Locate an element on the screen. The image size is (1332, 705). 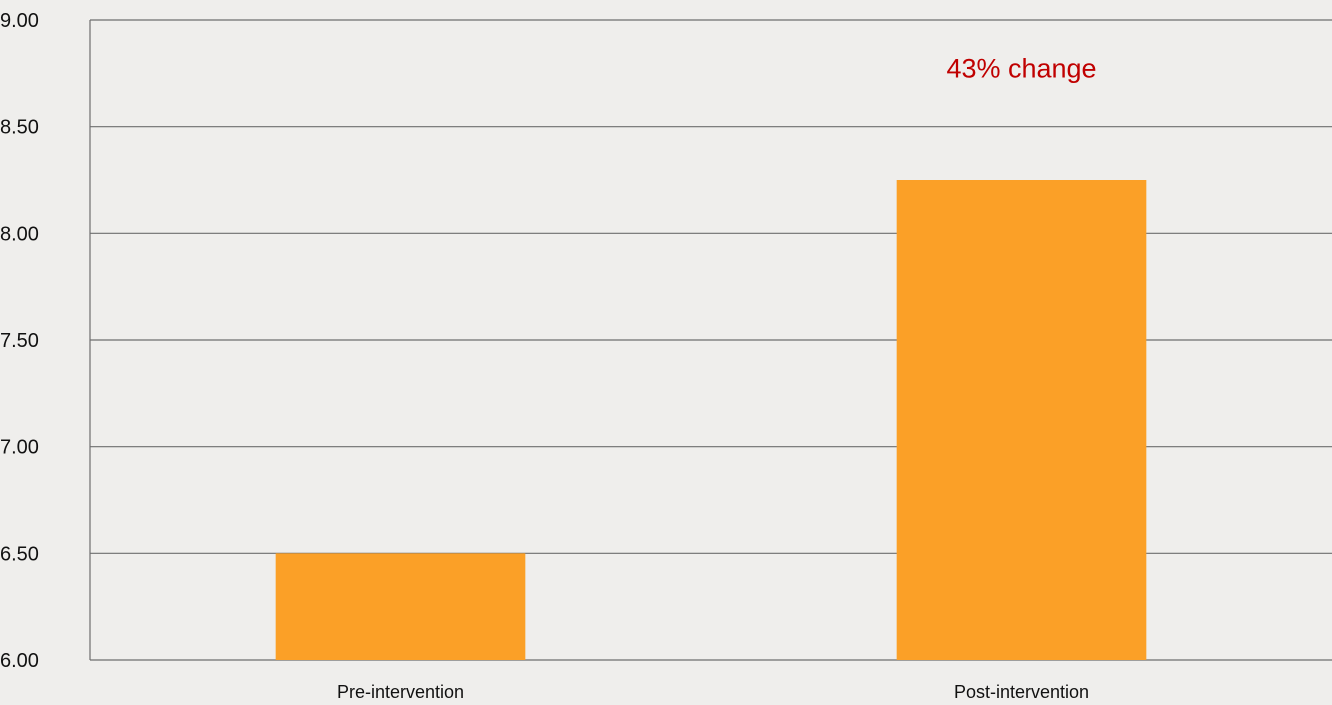
y-axis-tick-labels: 6.00 6.50 7.00 7.50 8.00 8.50 9.00 is located at coordinates (19, 341).